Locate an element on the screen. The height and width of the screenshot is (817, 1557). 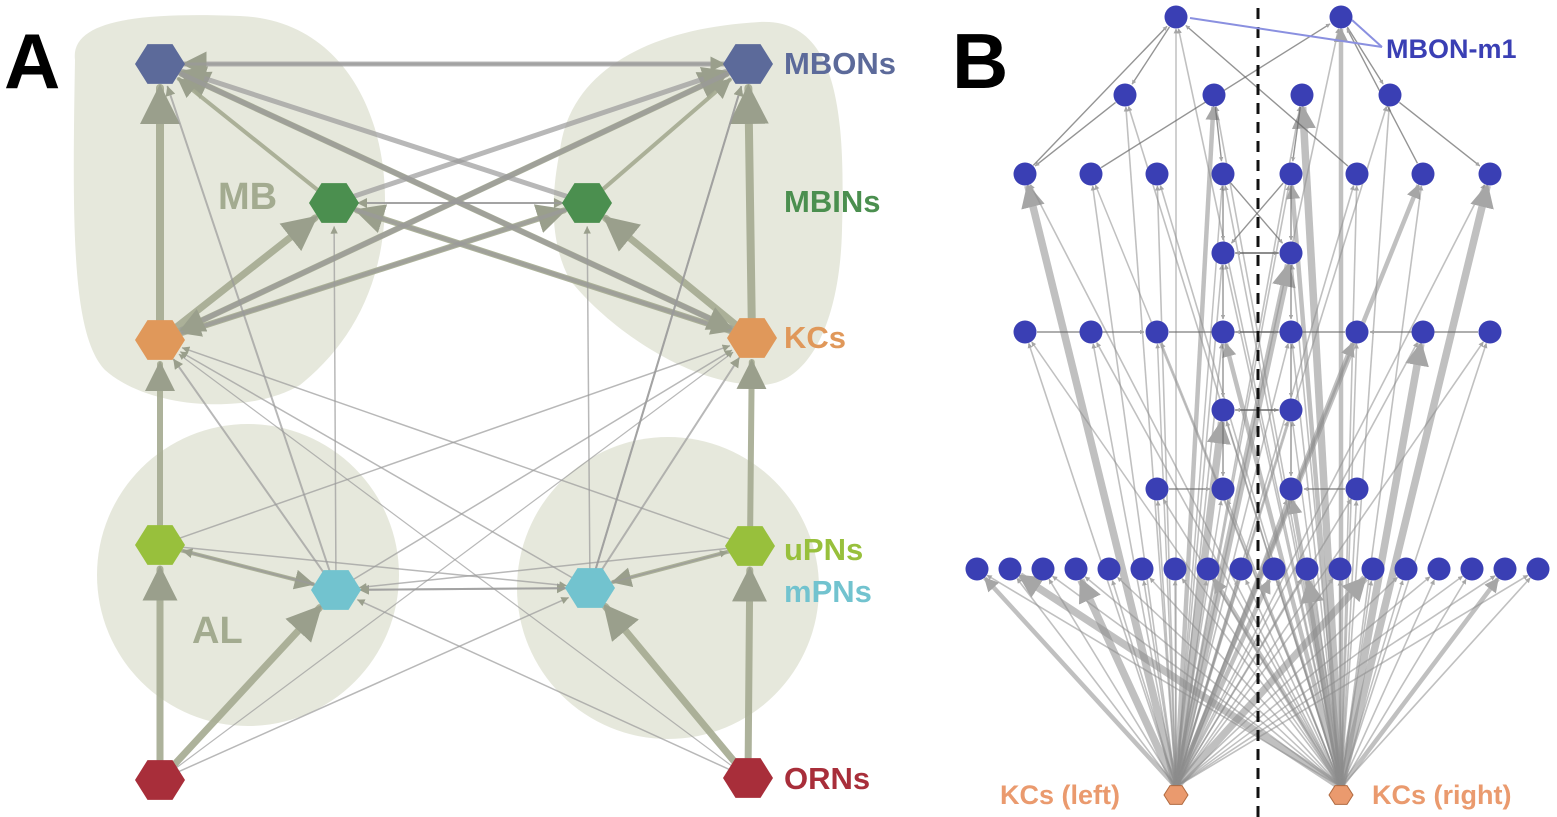
label-kcs-left: KCs (left) is located at coordinates (1060, 795).